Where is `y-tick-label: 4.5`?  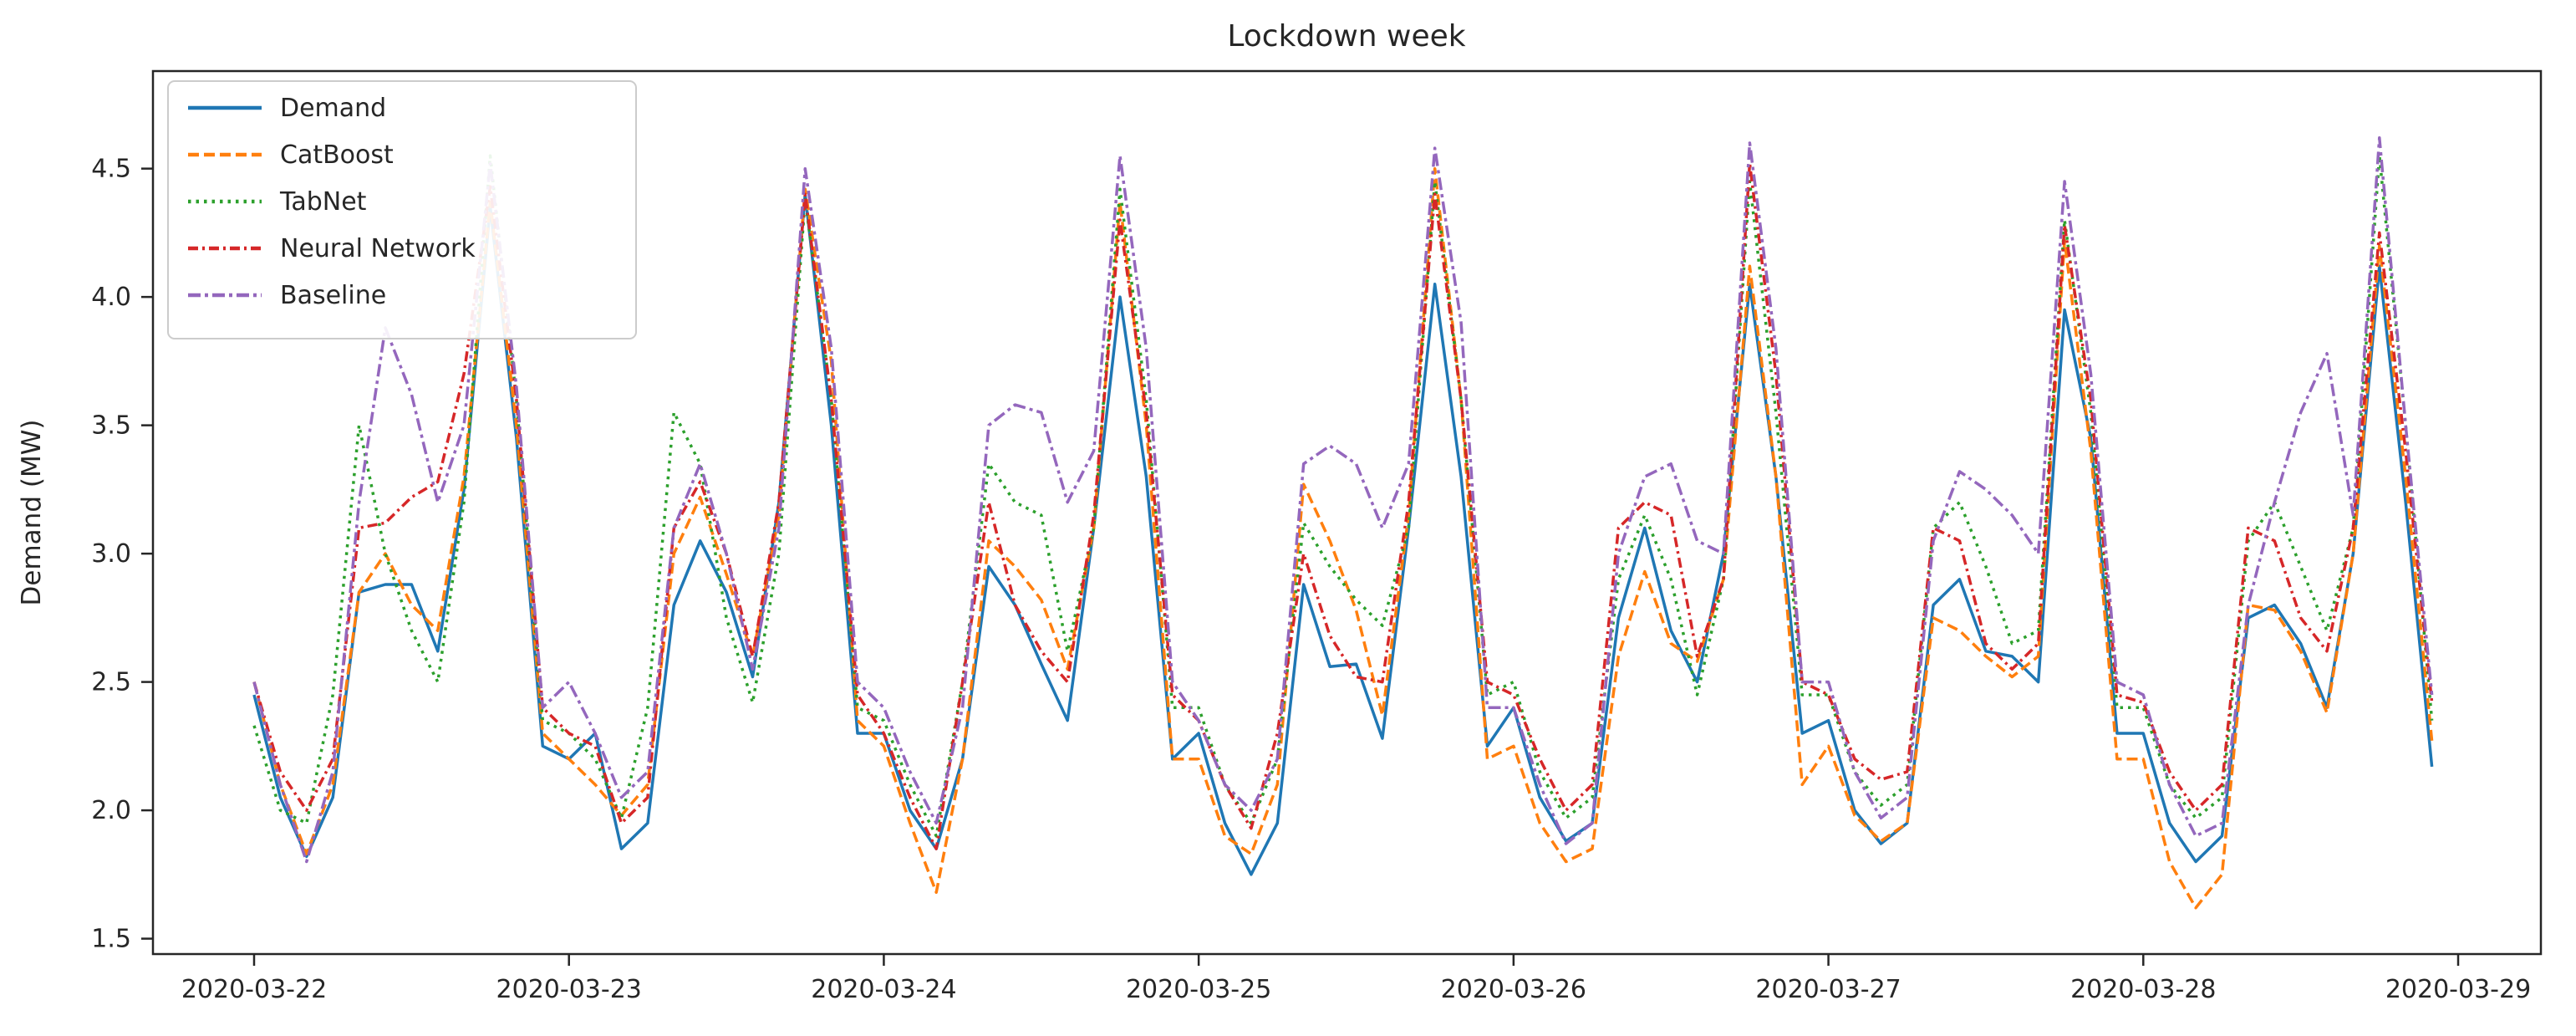 y-tick-label: 4.5 is located at coordinates (111, 170).